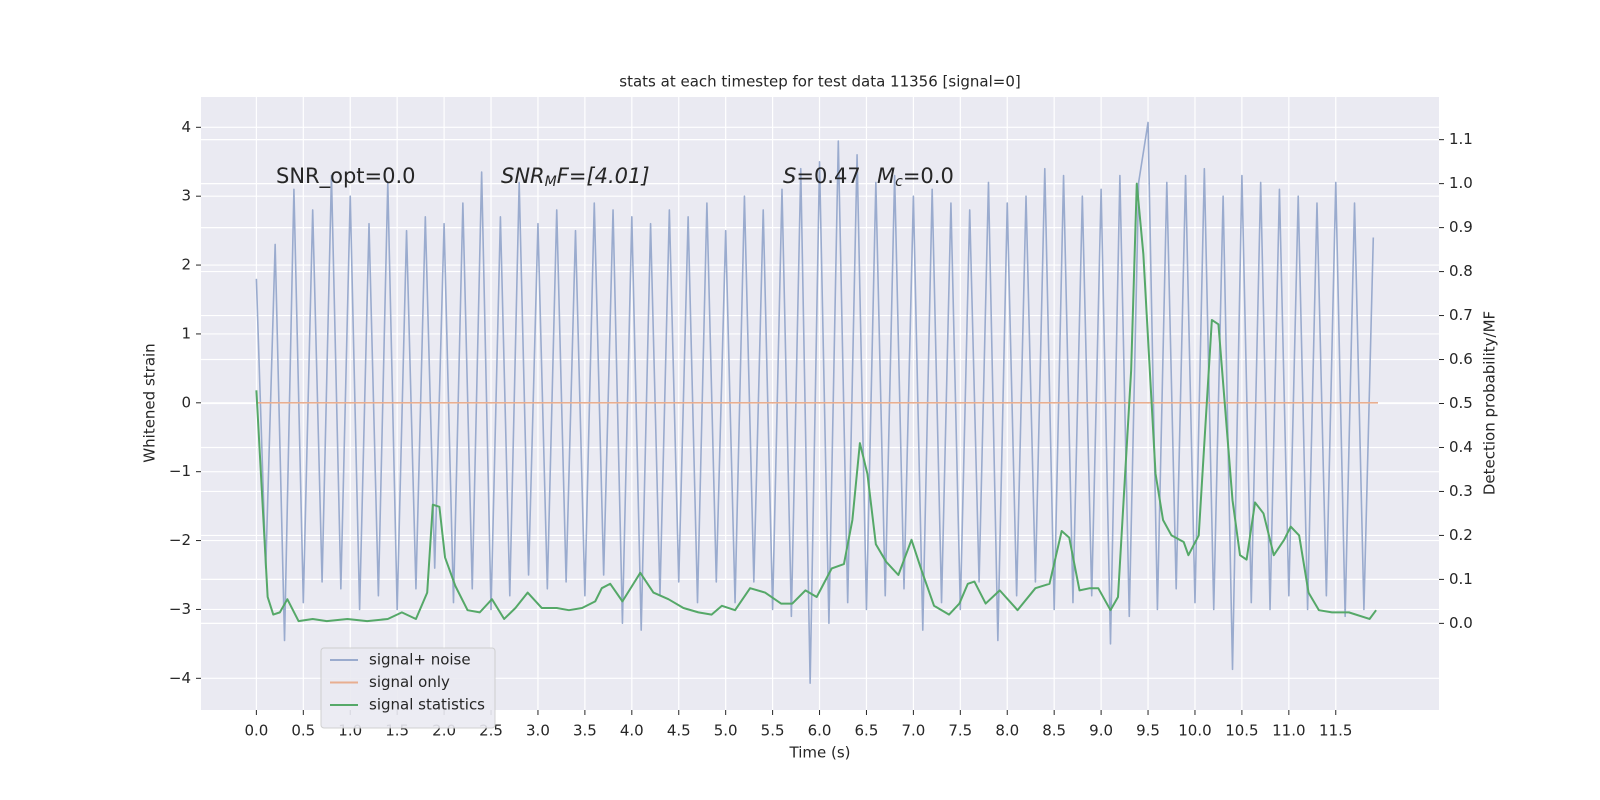 This screenshot has width=1600, height=800. What do you see at coordinates (1461, 579) in the screenshot?
I see `y2-tick-label: 0.1` at bounding box center [1461, 579].